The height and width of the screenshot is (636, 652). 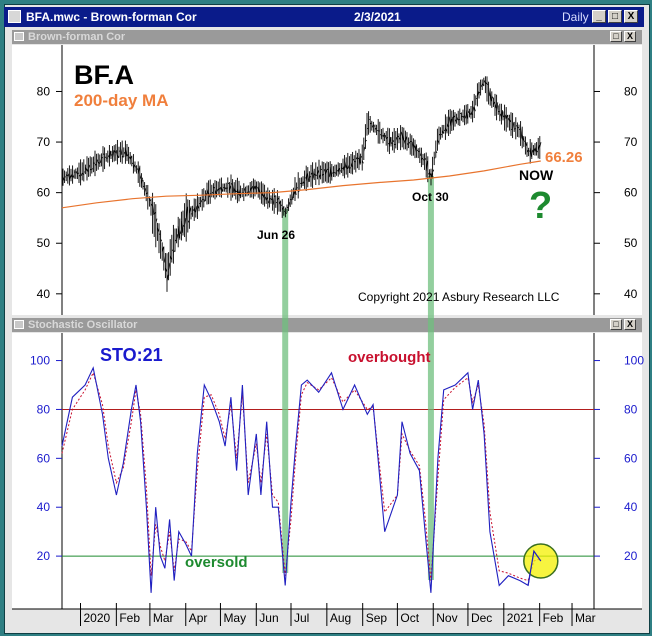 I want to click on osc-tick-label-right: 40, so click(x=631, y=507).